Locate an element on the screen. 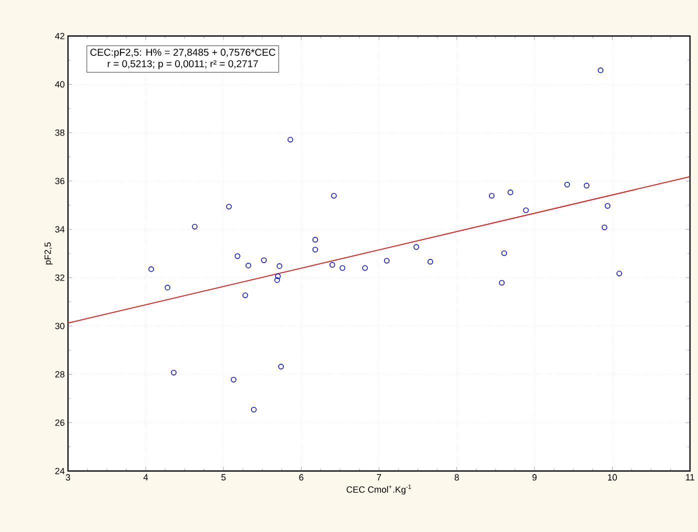 The height and width of the screenshot is (532, 698). y-tick-label: 26 is located at coordinates (59, 422).